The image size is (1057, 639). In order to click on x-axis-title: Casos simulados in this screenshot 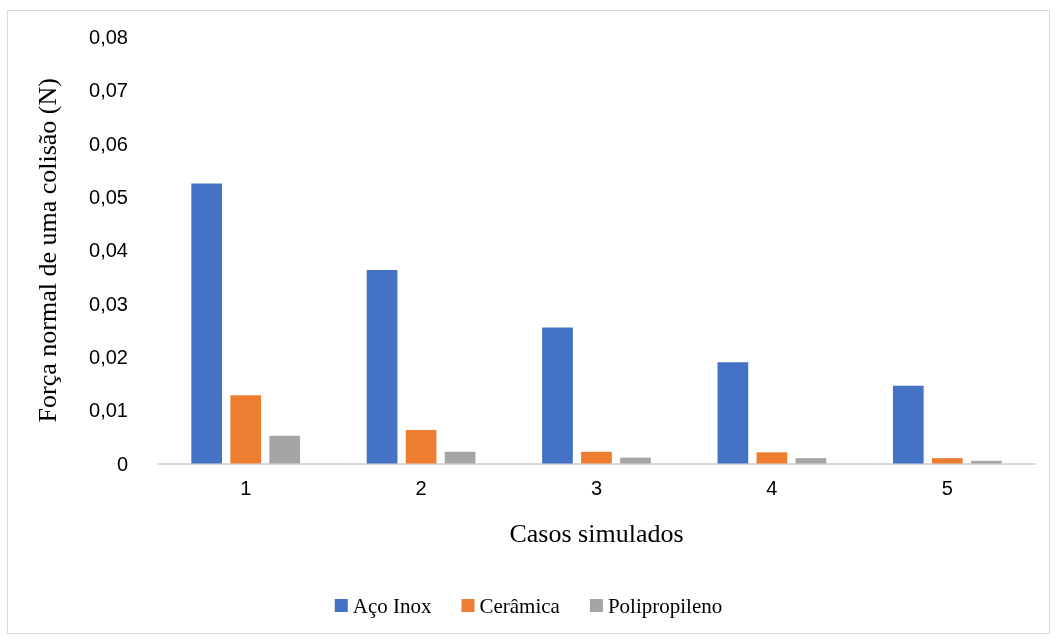, I will do `click(596, 533)`.